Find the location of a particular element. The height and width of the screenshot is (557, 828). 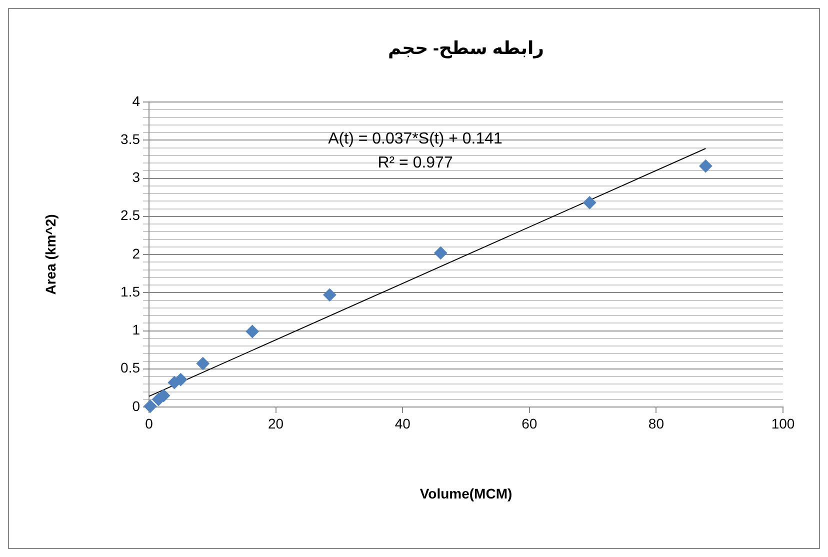

y-tick-label: 2.5 is located at coordinates (130, 215).